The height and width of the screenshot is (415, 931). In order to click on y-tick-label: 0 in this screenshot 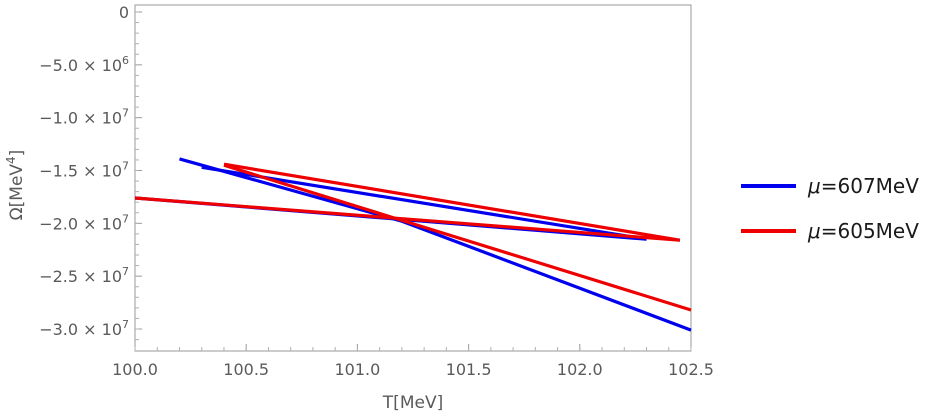, I will do `click(124, 12)`.